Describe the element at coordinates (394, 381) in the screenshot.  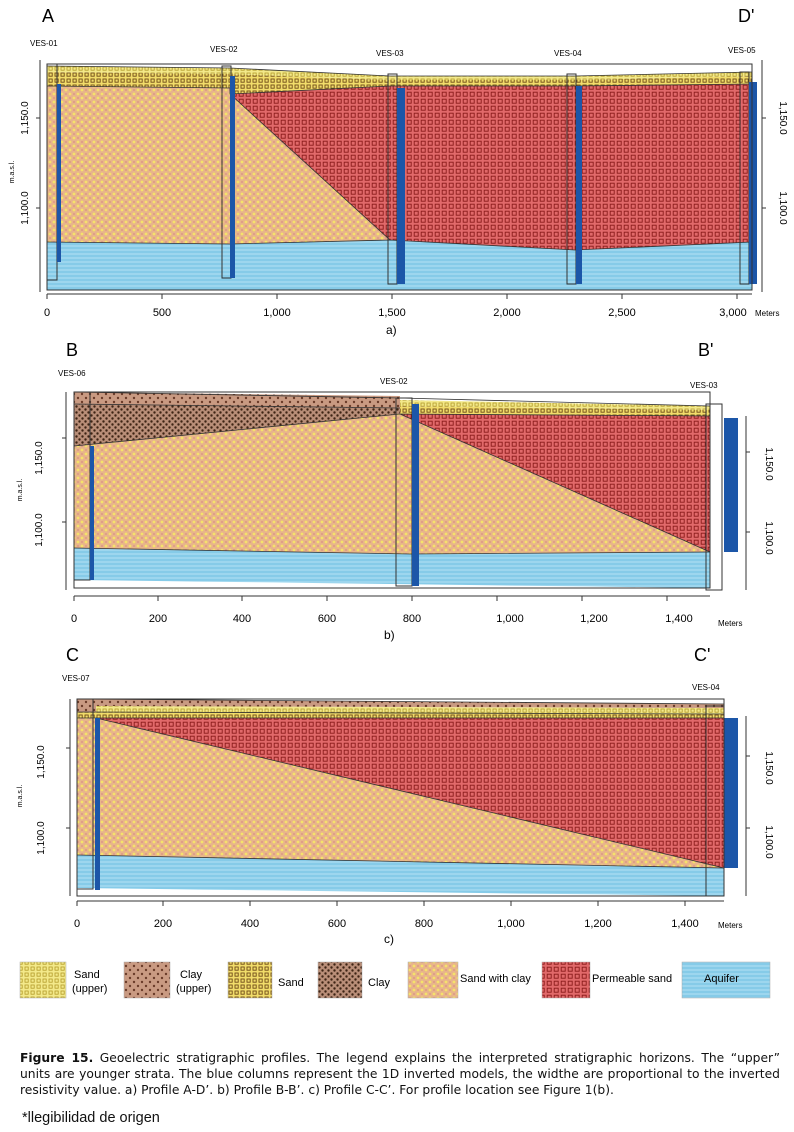
I see `ves-label: VES-02` at that location.